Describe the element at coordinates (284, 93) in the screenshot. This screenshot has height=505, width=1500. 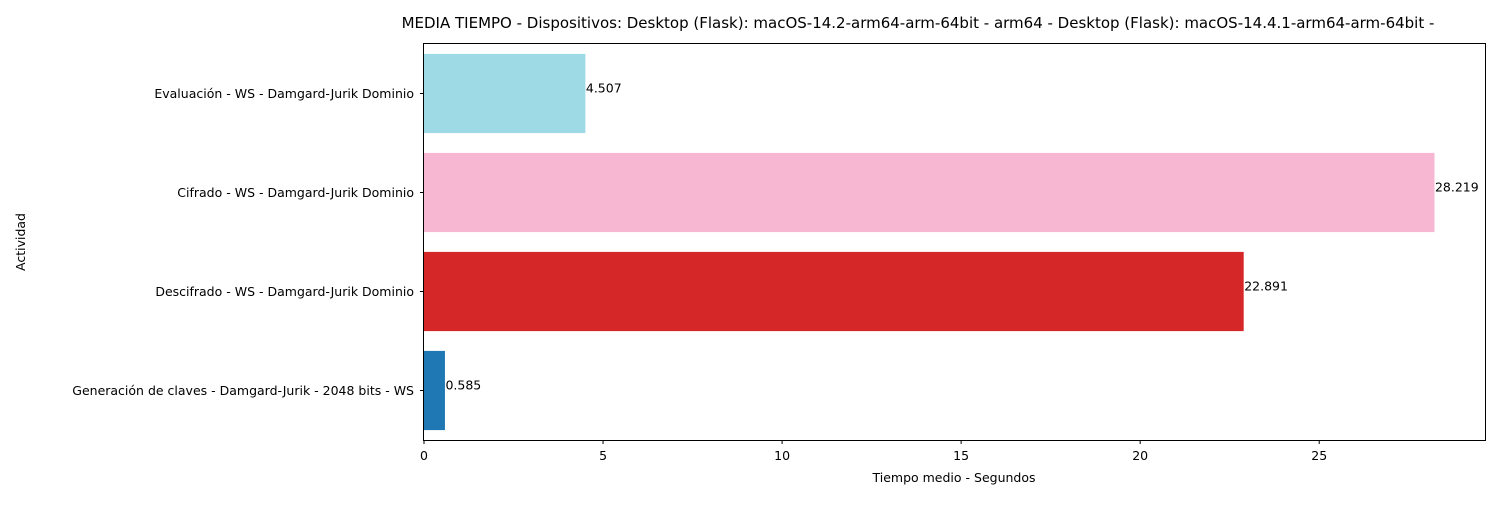
I see `y-tick-label: Evaluación - WS - Damgard-Jurik Dominio` at that location.